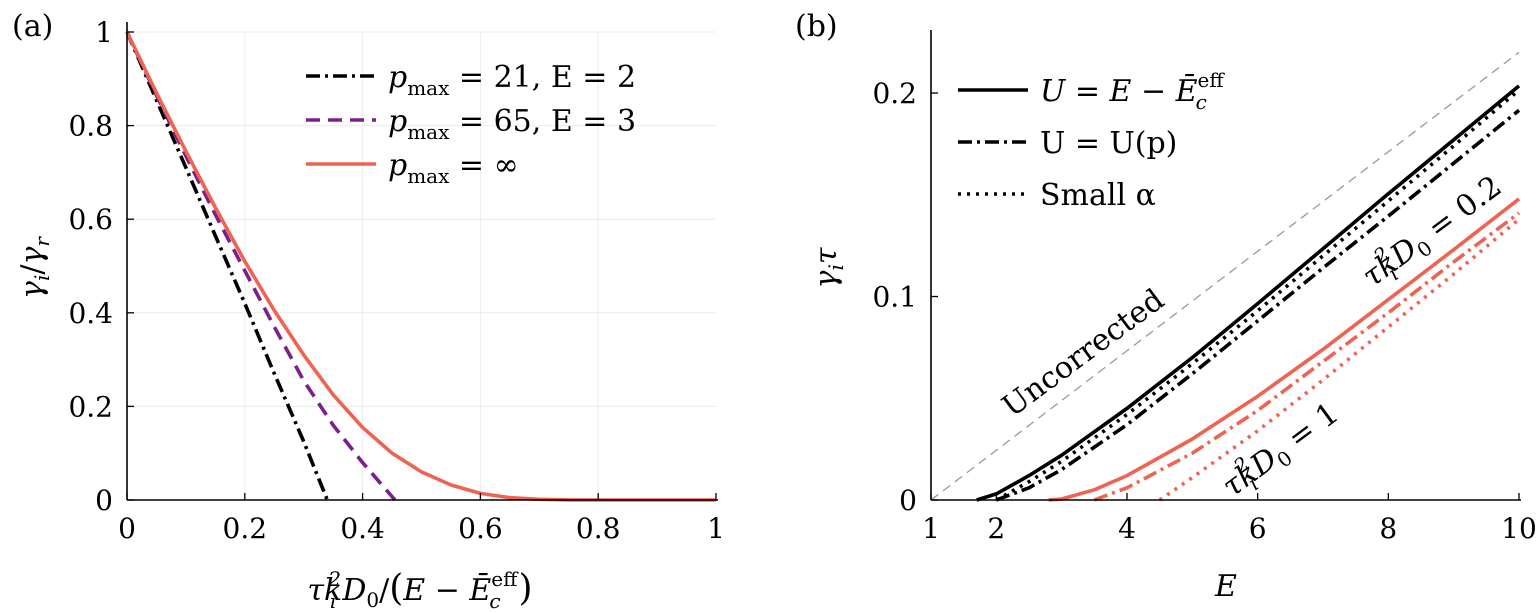 This screenshot has height=613, width=1539. Describe the element at coordinates (1083, 353) in the screenshot. I see `annotation-uncorrected: Uncorrected` at that location.